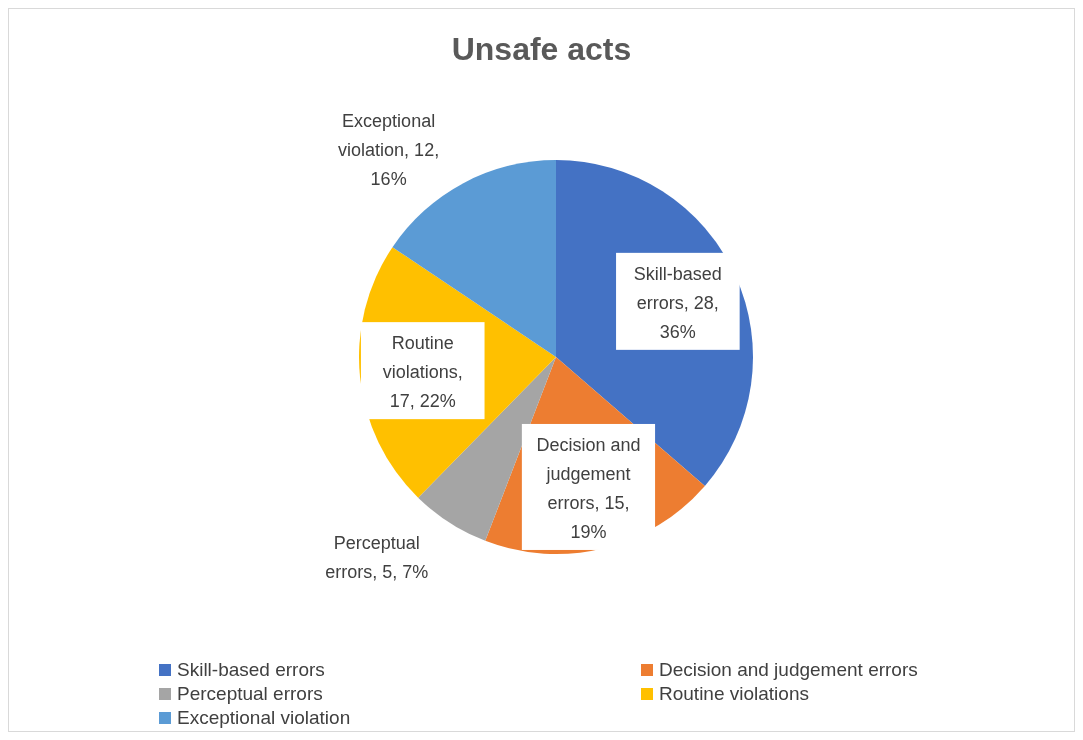 The width and height of the screenshot is (1083, 740). Describe the element at coordinates (677, 302) in the screenshot. I see `data-label: Skill-based errors, 28, 36%` at that location.